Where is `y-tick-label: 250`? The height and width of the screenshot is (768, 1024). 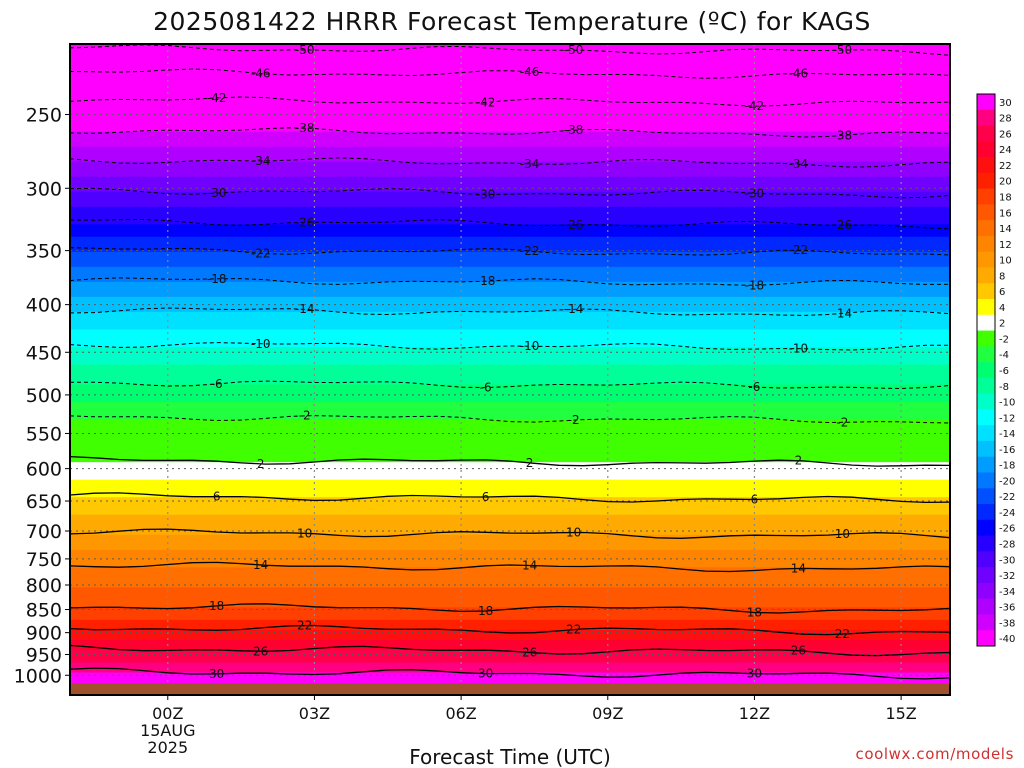
y-tick-label: 250 is located at coordinates (44, 116).